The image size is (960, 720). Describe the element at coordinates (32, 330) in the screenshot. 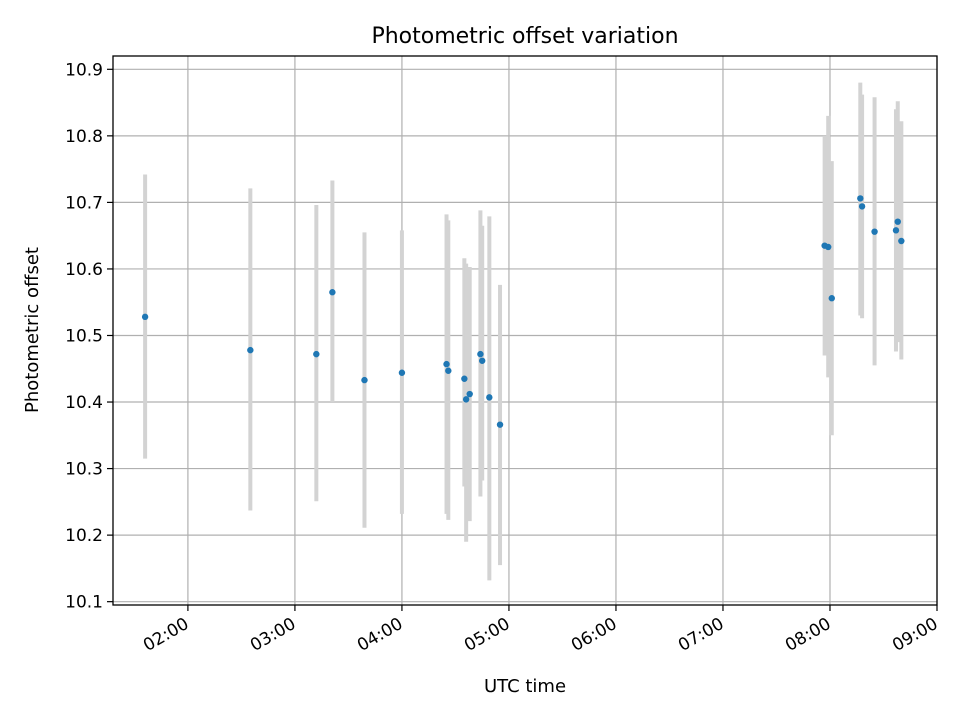

I see `y-axis-label: Photometric offset` at that location.